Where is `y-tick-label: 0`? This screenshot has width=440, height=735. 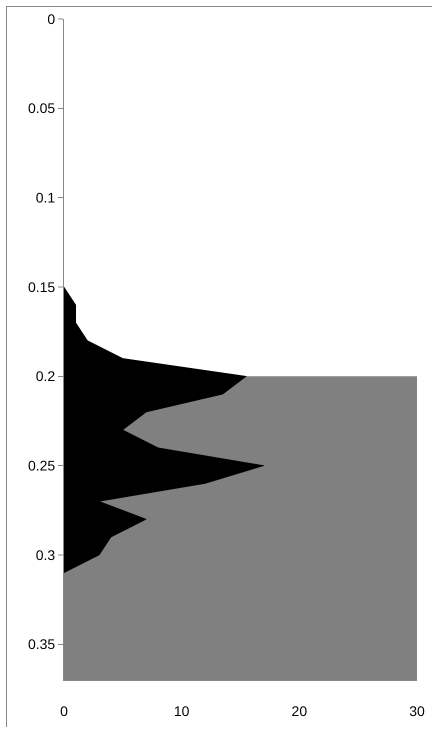
y-tick-label: 0 is located at coordinates (51, 18).